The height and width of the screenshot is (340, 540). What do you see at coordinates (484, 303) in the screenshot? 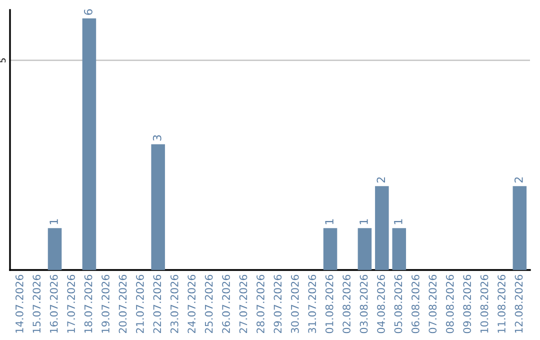
I see `x-tick-label: 10.08.2026` at bounding box center [484, 303].